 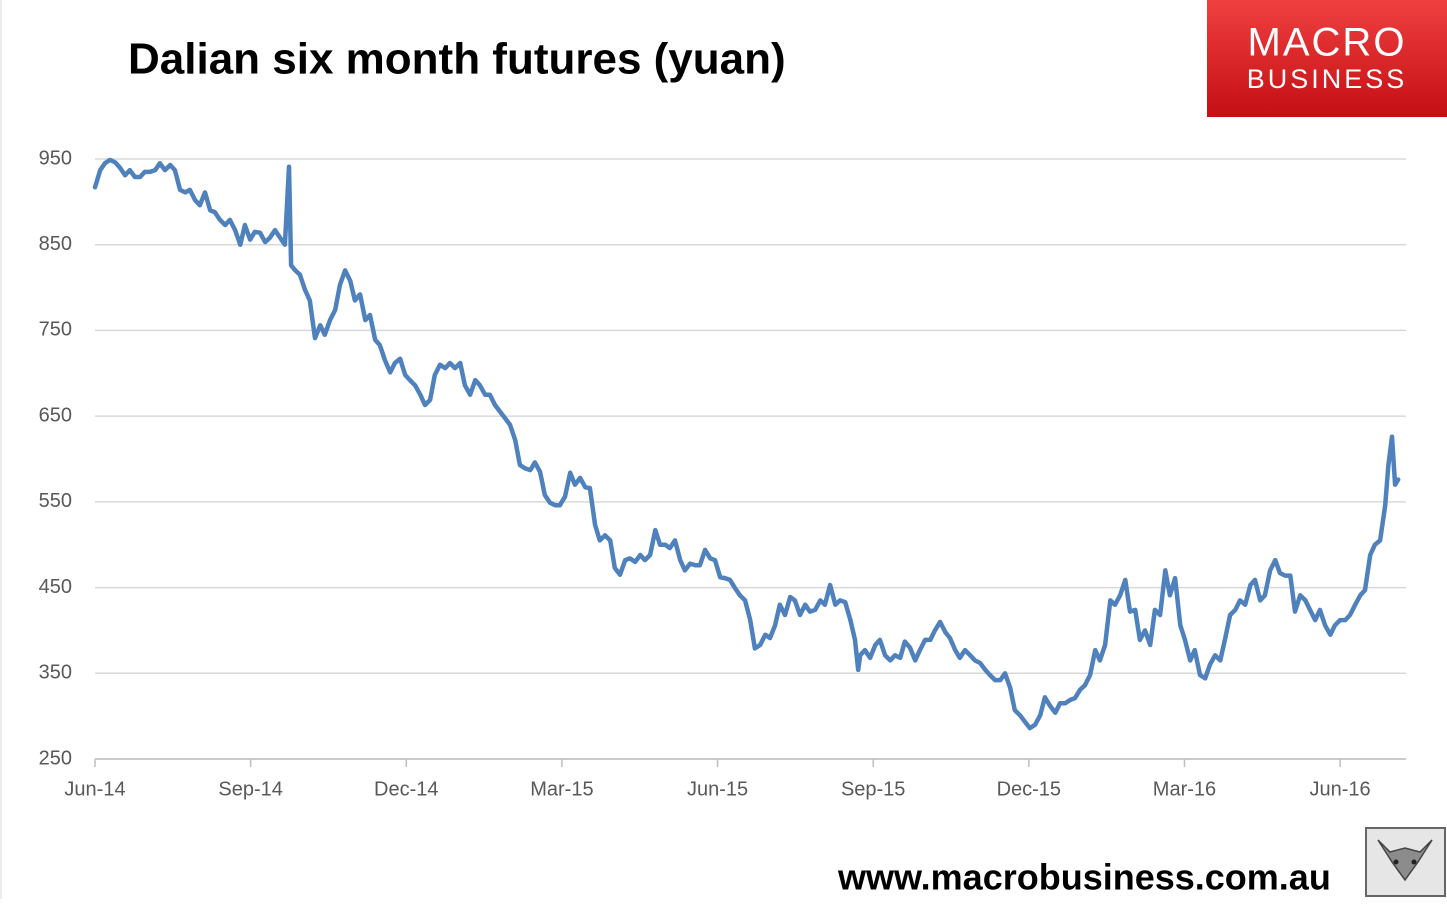 I want to click on logo-text: BUSINESS, so click(x=1327, y=79).